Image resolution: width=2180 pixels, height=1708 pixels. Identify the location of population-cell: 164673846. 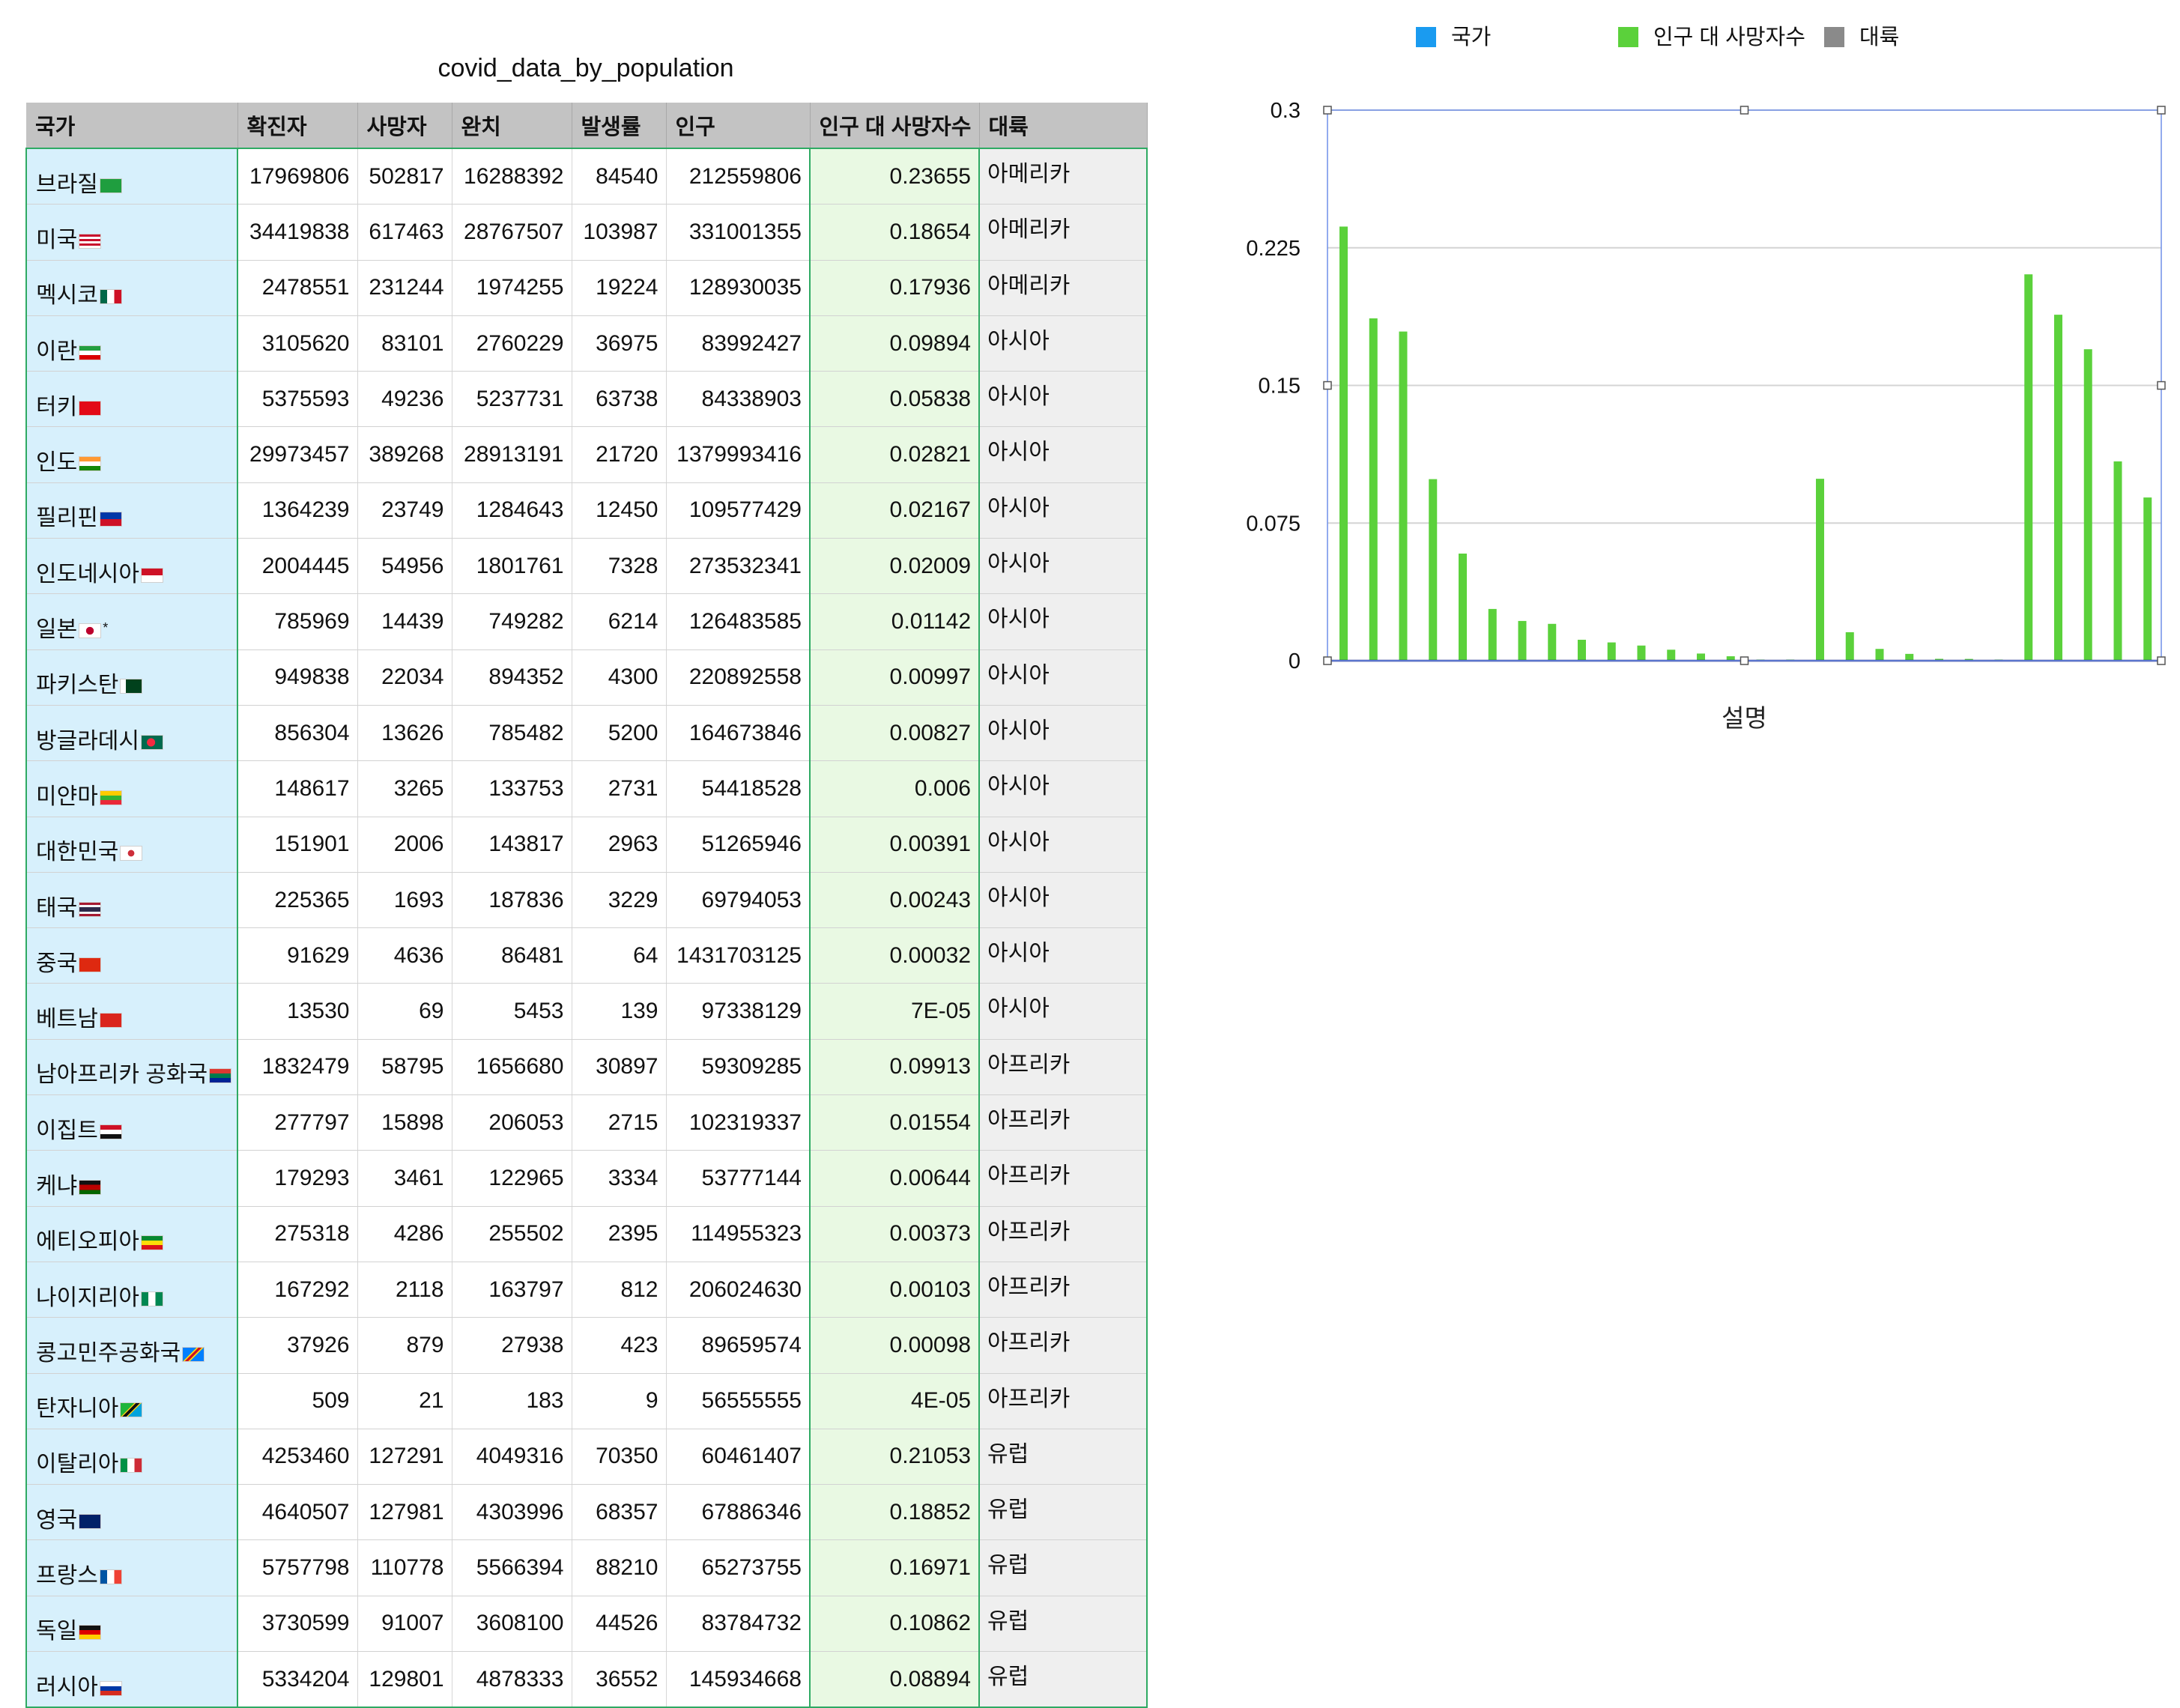
(739, 733).